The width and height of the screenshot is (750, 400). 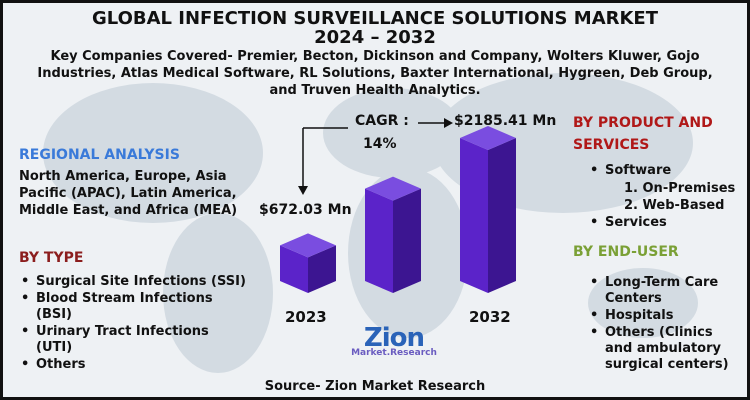 I want to click on product-software: Software, so click(x=663, y=171).